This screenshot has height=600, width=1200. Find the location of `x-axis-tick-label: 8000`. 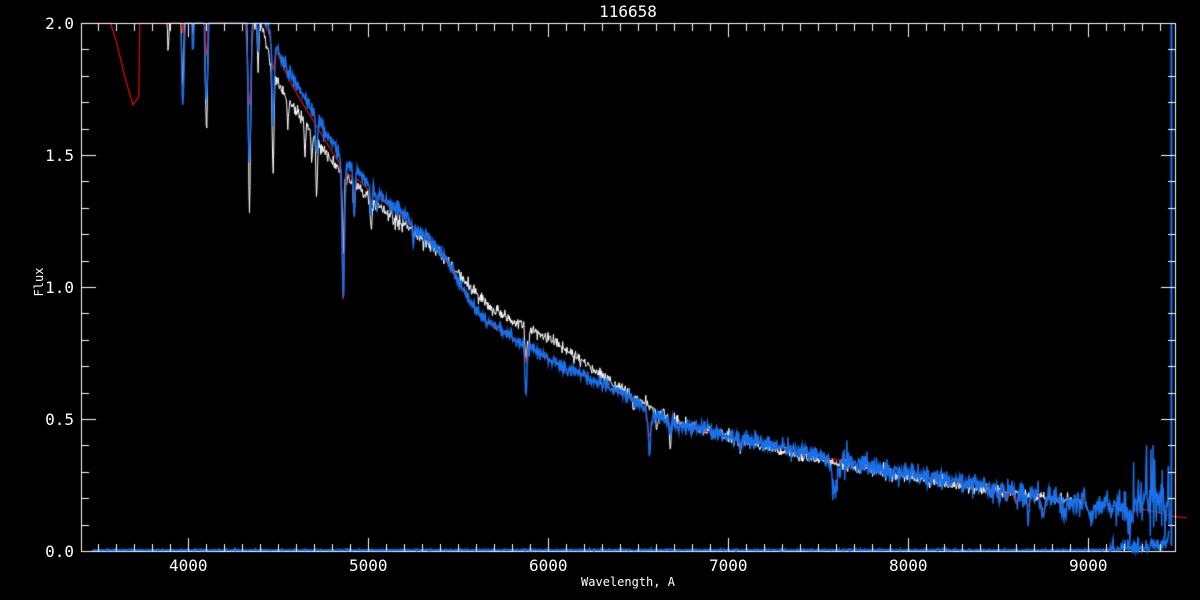

x-axis-tick-label: 8000 is located at coordinates (908, 565).